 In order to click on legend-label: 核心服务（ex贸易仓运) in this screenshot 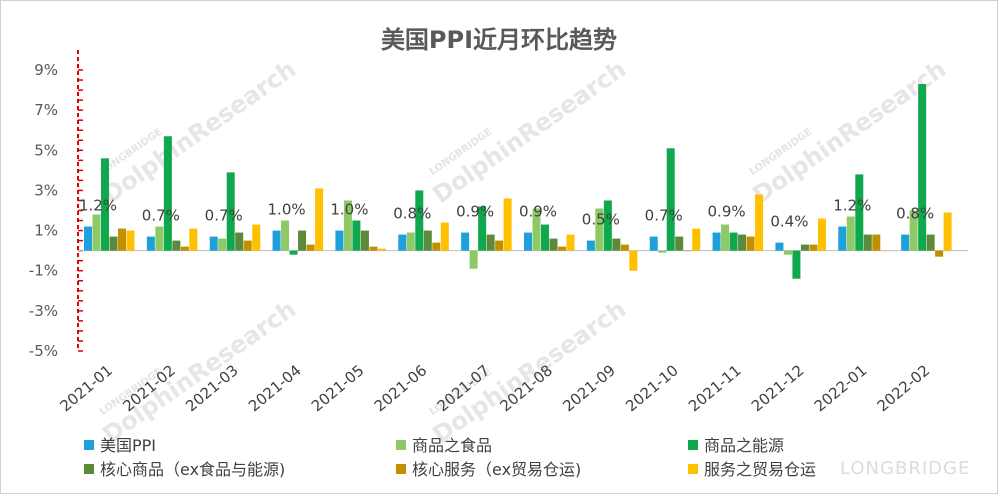, I will do `click(497, 469)`.